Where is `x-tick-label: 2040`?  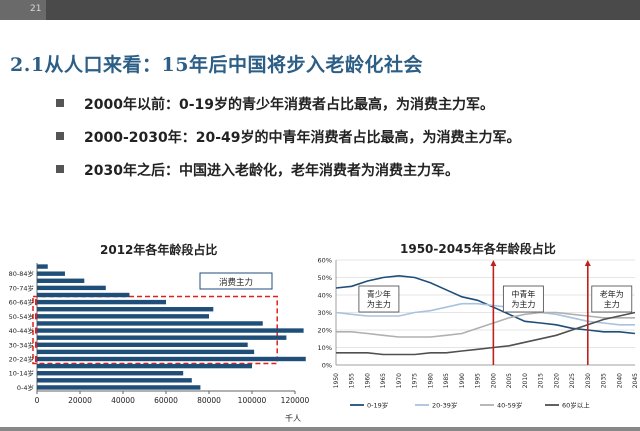
x-tick-label: 2040 is located at coordinates (619, 380).